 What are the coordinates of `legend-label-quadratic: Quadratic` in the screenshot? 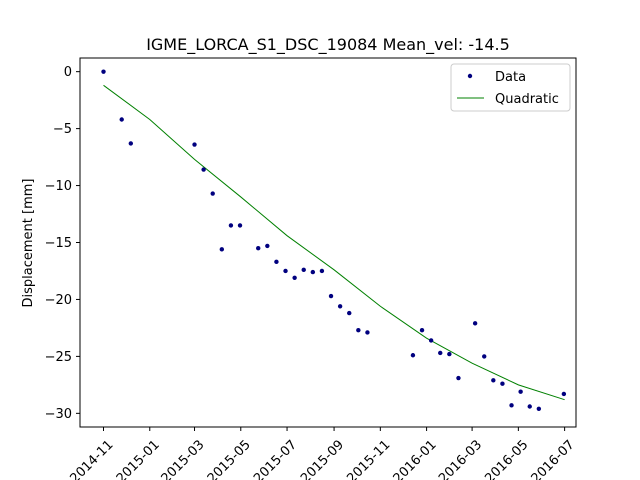 It's located at (527, 99).